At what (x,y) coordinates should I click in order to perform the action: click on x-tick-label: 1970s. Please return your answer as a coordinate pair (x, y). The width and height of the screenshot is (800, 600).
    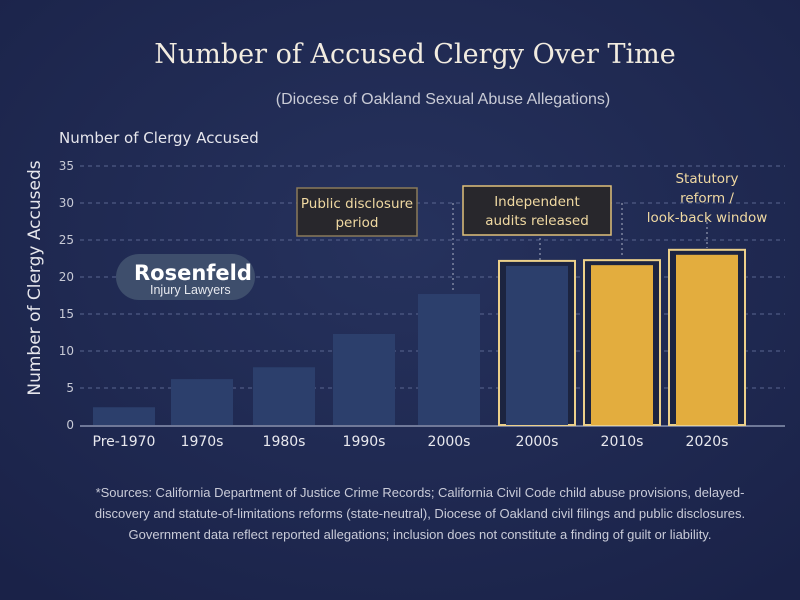
    Looking at the image, I should click on (202, 442).